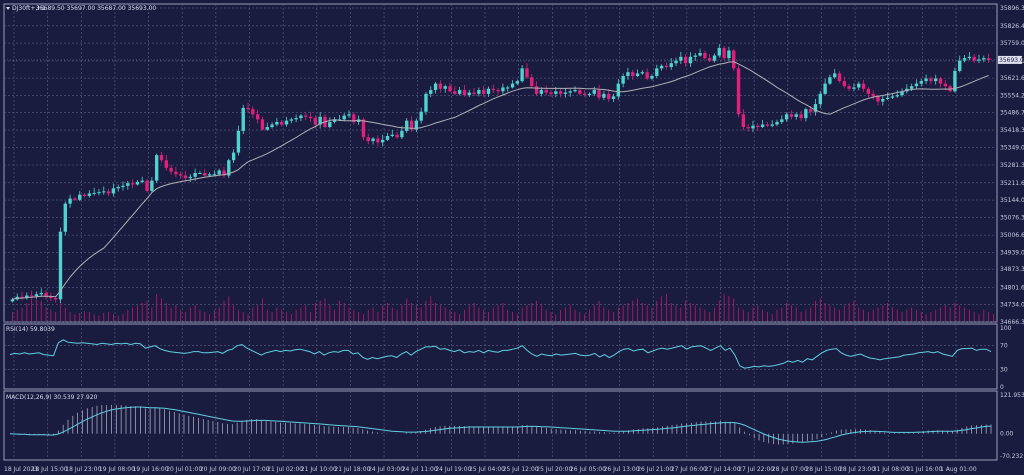  I want to click on macd-axis-label: 121.953, so click(1012, 395).